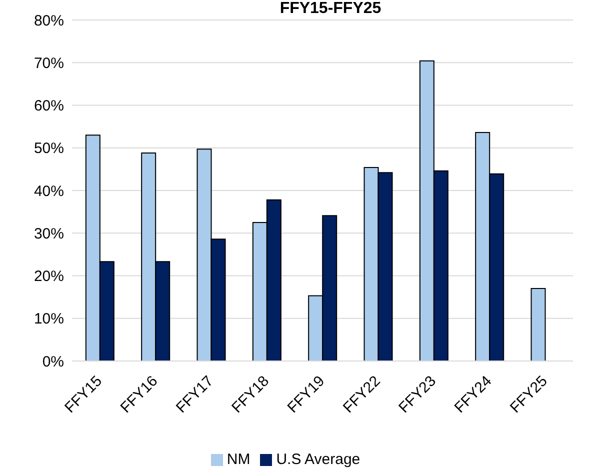  Describe the element at coordinates (49, 233) in the screenshot. I see `y-tick-label: 30%` at that location.